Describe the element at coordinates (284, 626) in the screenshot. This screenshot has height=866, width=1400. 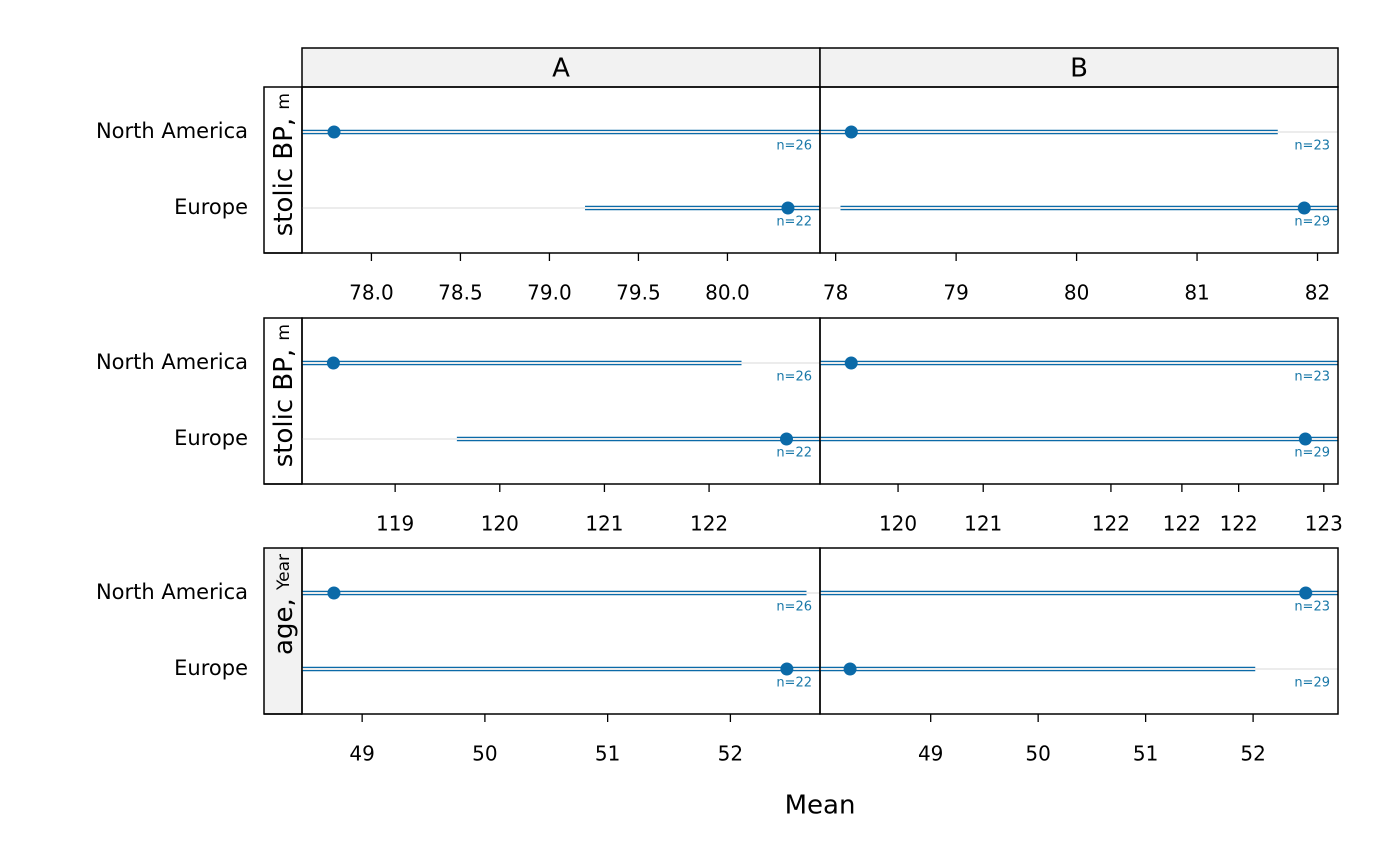
I see `row-strip-main: age,` at that location.